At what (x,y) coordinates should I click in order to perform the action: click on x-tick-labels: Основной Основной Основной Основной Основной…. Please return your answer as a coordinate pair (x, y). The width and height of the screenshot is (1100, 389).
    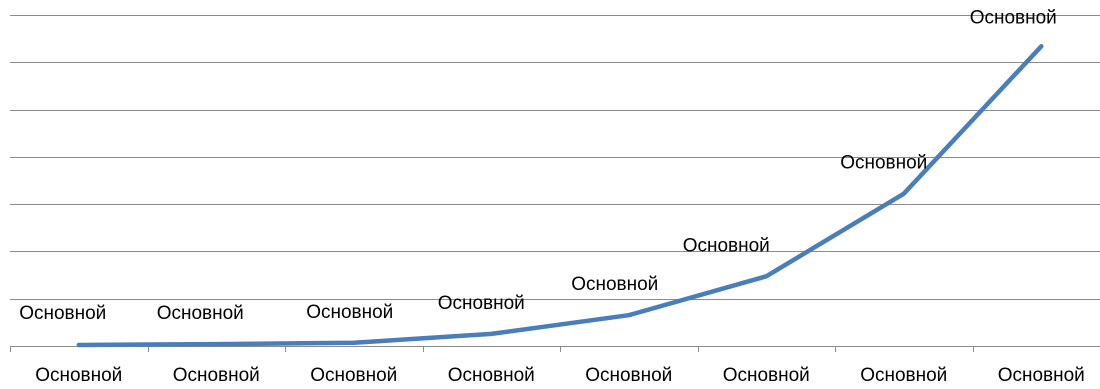
    Looking at the image, I should click on (560, 375).